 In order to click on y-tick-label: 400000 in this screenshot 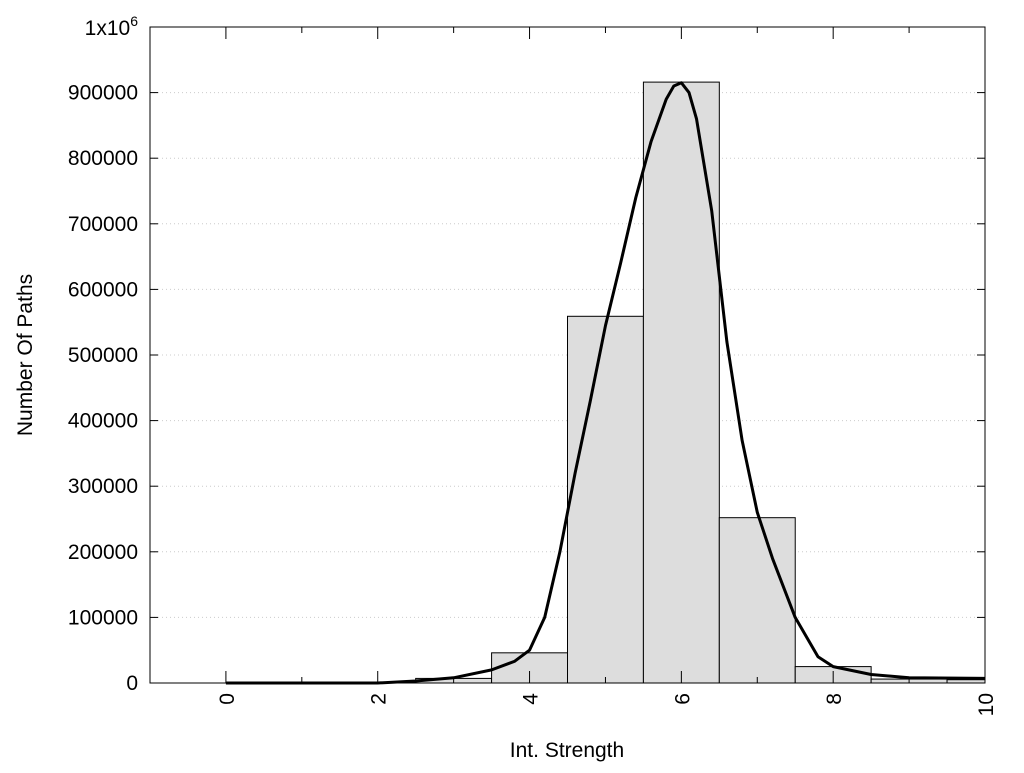, I will do `click(103, 421)`.